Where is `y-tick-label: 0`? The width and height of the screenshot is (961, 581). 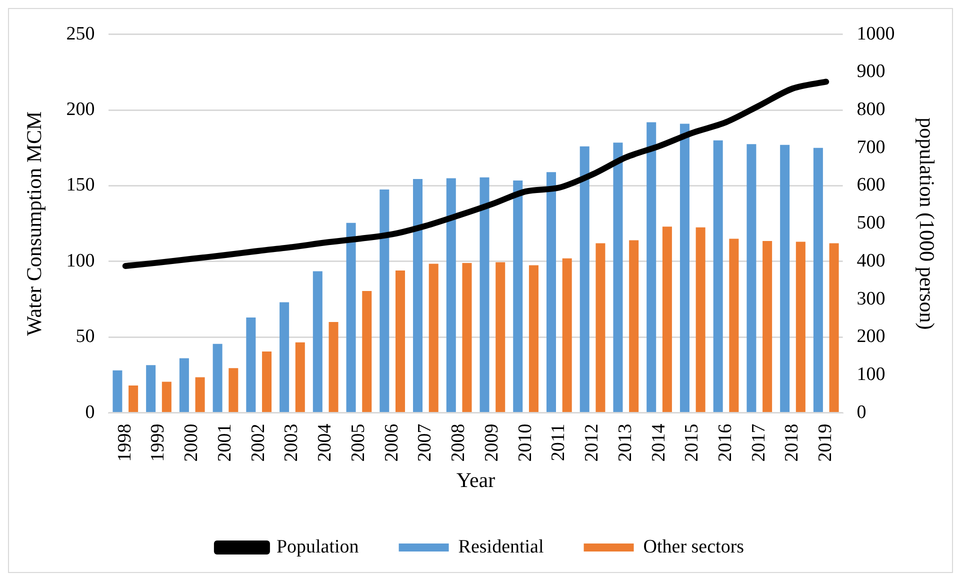
y-tick-label: 0 is located at coordinates (90, 412).